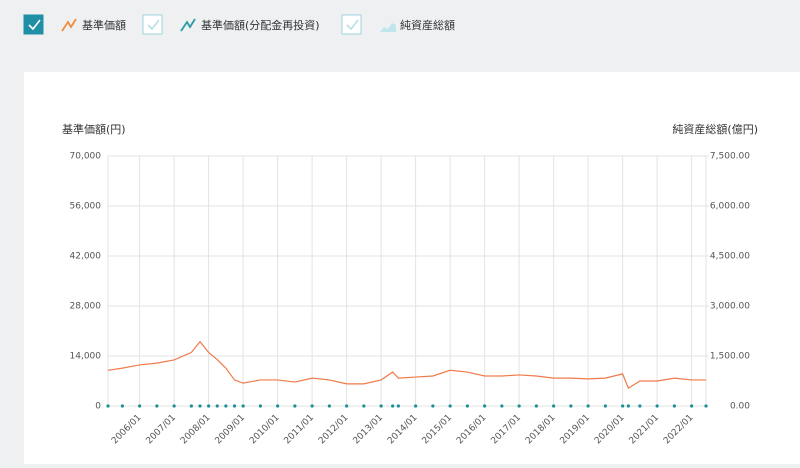 The image size is (800, 468). I want to click on y-tick-label: 28,000, so click(86, 307).